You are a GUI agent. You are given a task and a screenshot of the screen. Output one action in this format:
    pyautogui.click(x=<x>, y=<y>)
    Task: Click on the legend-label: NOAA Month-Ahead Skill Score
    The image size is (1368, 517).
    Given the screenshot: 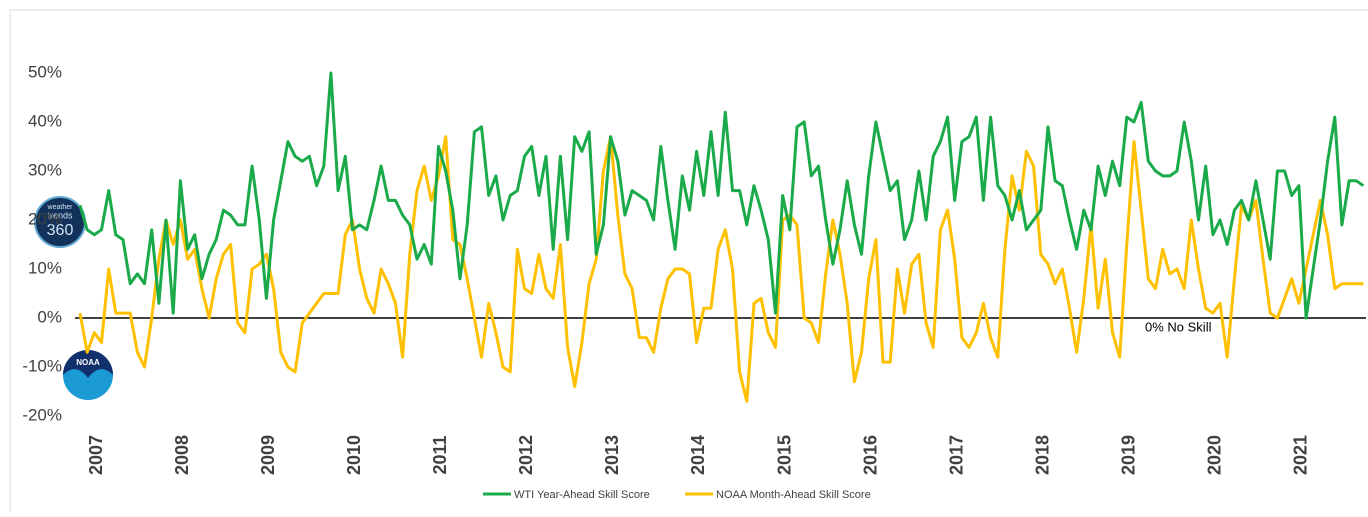 What is the action you would take?
    pyautogui.click(x=793, y=495)
    